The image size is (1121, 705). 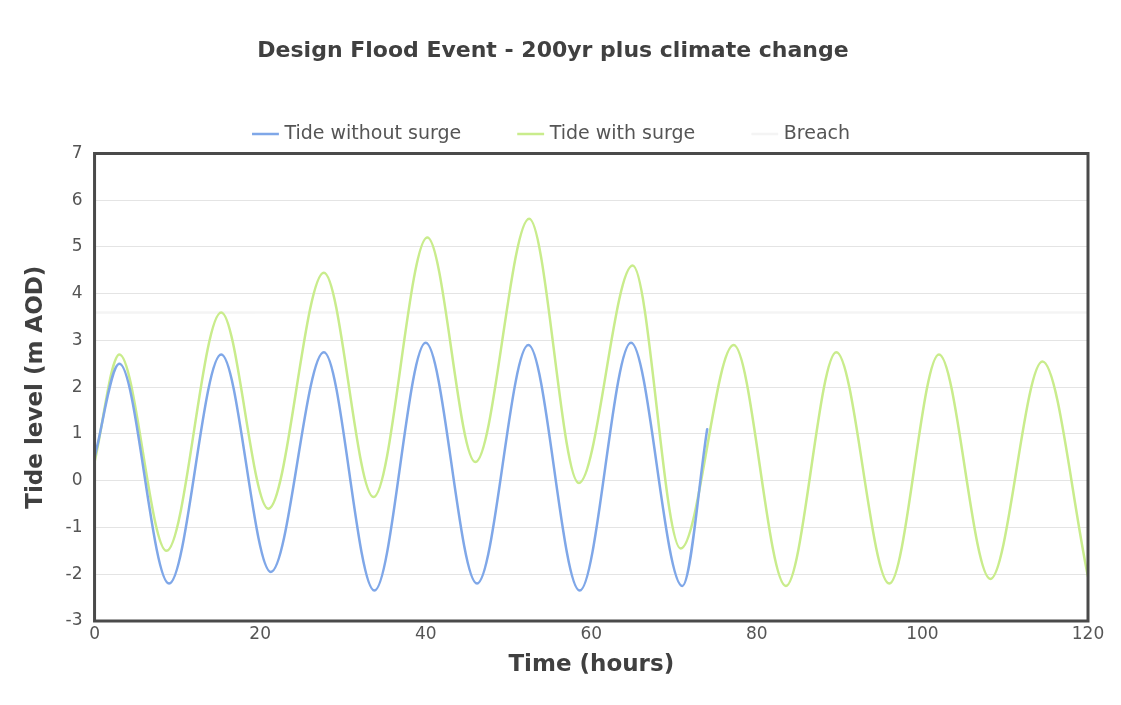 I want to click on y-tick-label: 4, so click(x=77, y=292).